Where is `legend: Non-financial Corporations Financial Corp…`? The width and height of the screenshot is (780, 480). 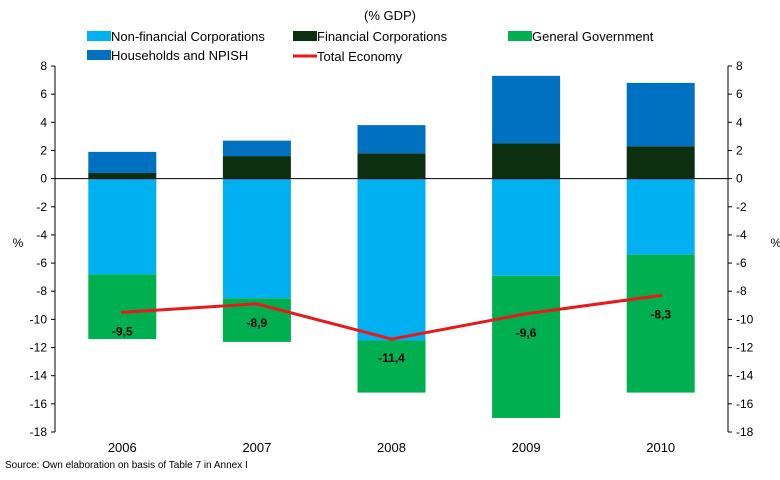 legend: Non-financial Corporations Financial Corp… is located at coordinates (370, 46).